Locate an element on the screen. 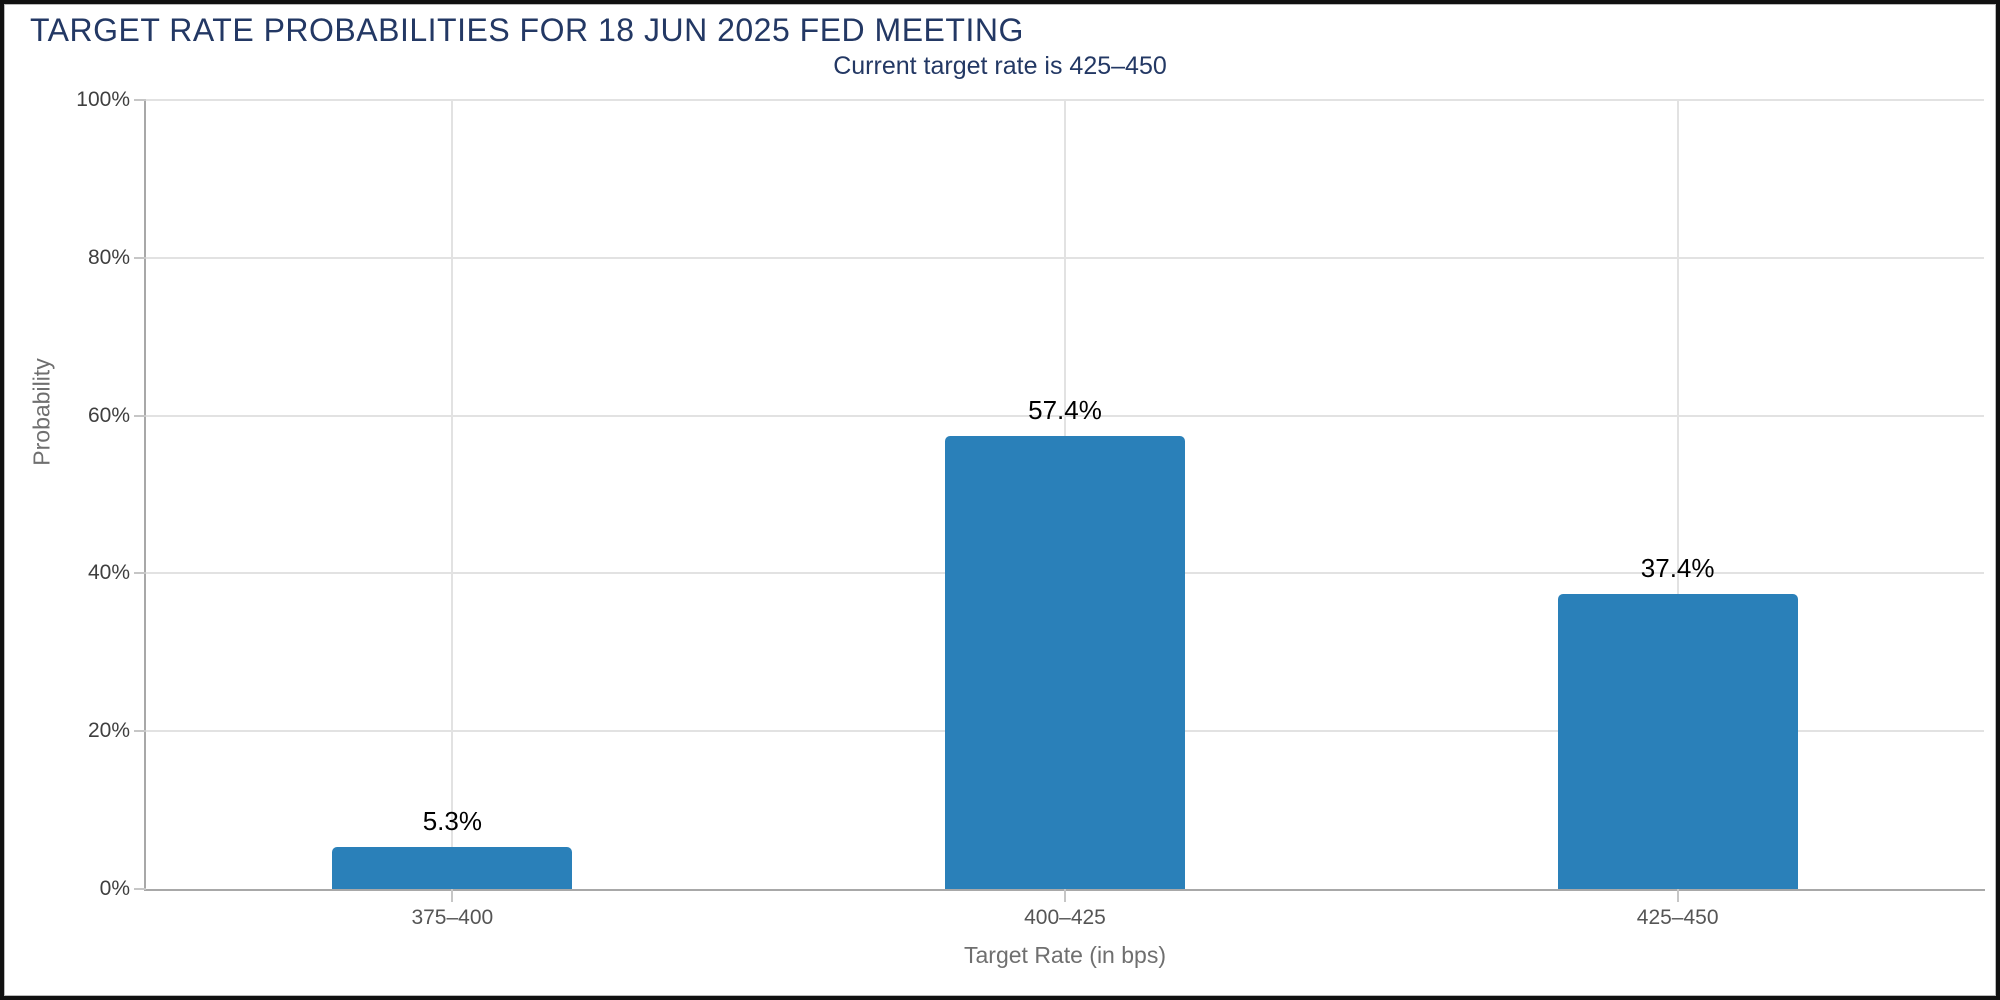 The height and width of the screenshot is (1000, 2000). y-axis-line is located at coordinates (145, 495).